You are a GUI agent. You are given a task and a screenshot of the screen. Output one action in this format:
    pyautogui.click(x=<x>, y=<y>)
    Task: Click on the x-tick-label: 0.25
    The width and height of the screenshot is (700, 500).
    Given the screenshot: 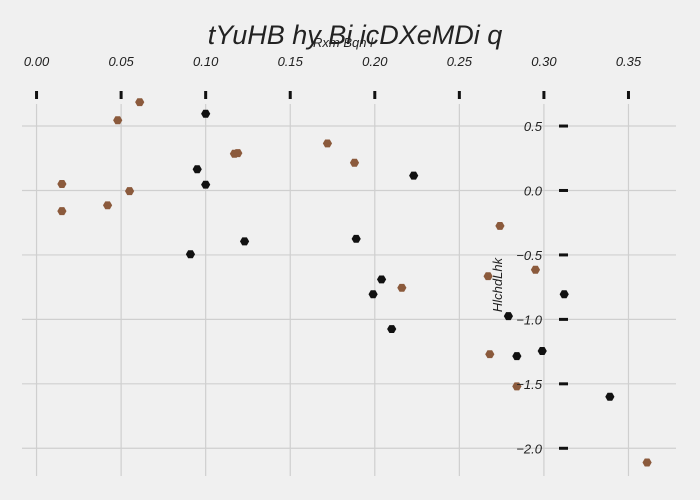 What is the action you would take?
    pyautogui.click(x=460, y=61)
    